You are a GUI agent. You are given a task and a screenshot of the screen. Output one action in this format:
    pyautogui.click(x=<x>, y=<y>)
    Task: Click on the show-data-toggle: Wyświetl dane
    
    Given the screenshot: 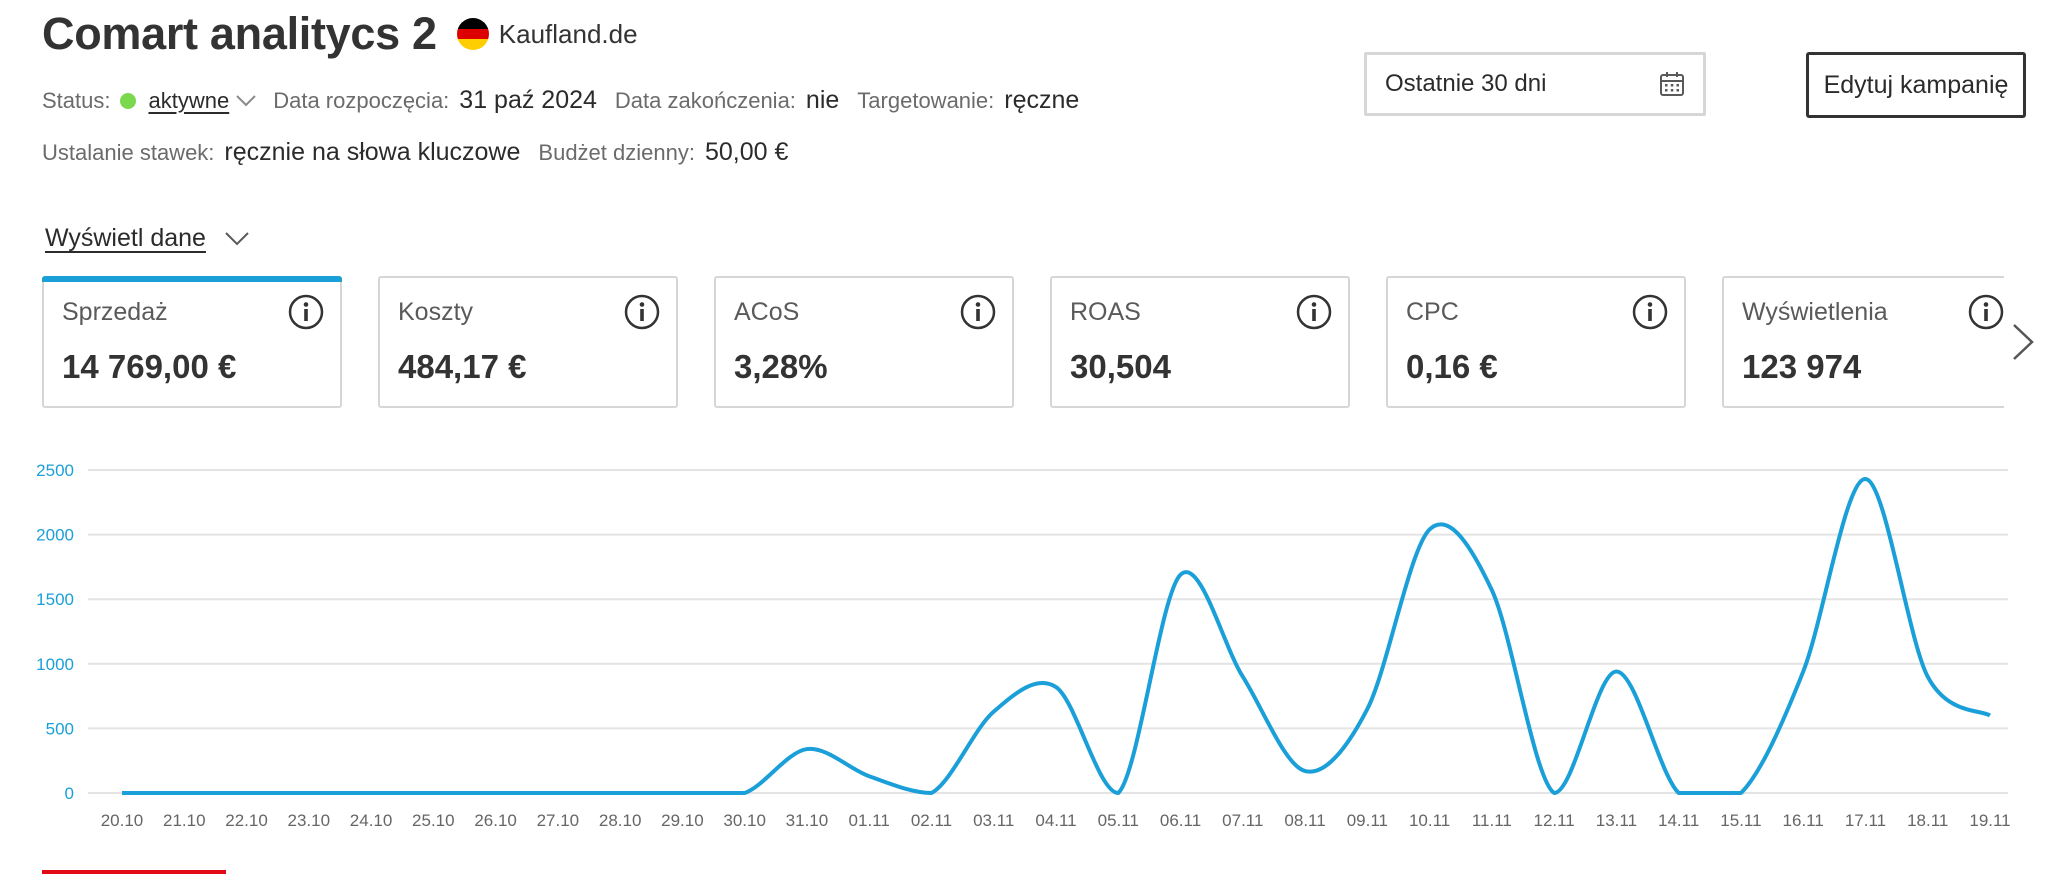 What is the action you would take?
    pyautogui.click(x=147, y=238)
    